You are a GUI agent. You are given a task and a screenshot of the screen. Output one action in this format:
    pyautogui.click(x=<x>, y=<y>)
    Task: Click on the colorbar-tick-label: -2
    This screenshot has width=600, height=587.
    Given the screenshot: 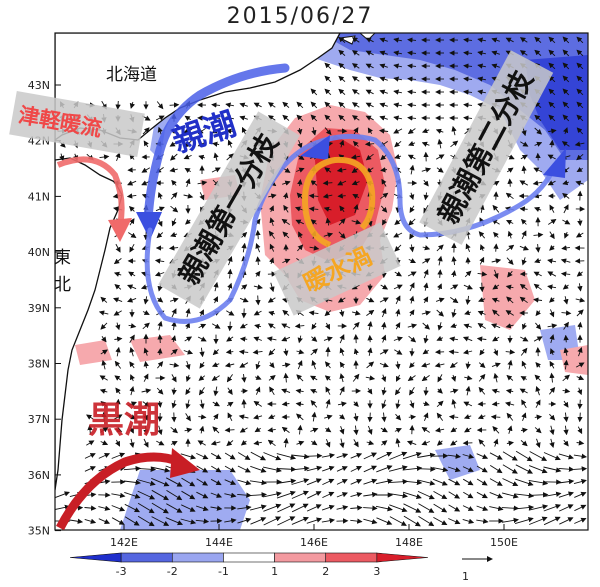 What is the action you would take?
    pyautogui.click(x=172, y=571)
    